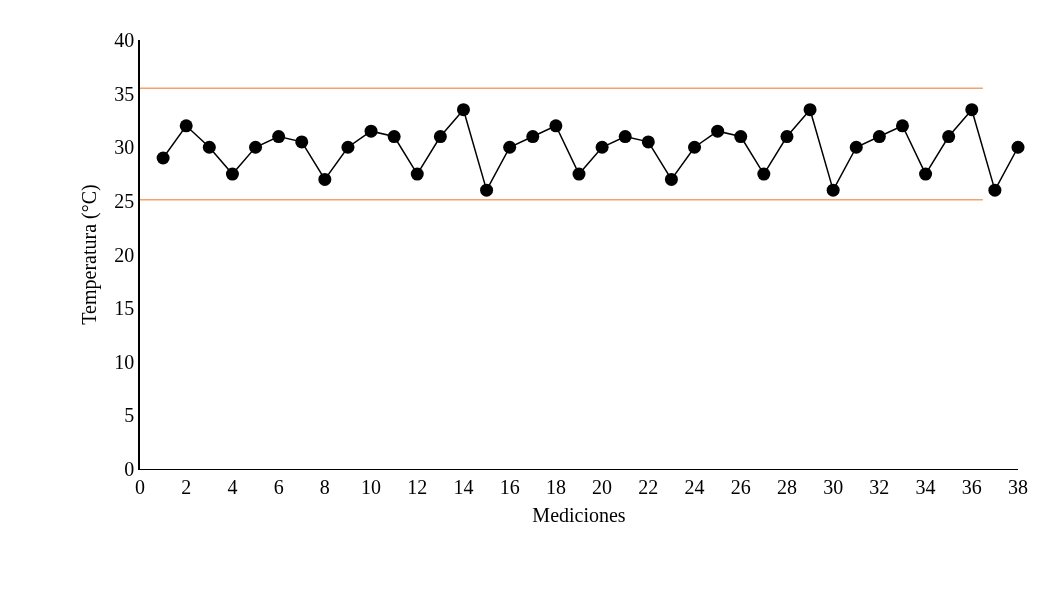 This screenshot has width=1048, height=589. What do you see at coordinates (463, 487) in the screenshot?
I see `x-tick-label: 14` at bounding box center [463, 487].